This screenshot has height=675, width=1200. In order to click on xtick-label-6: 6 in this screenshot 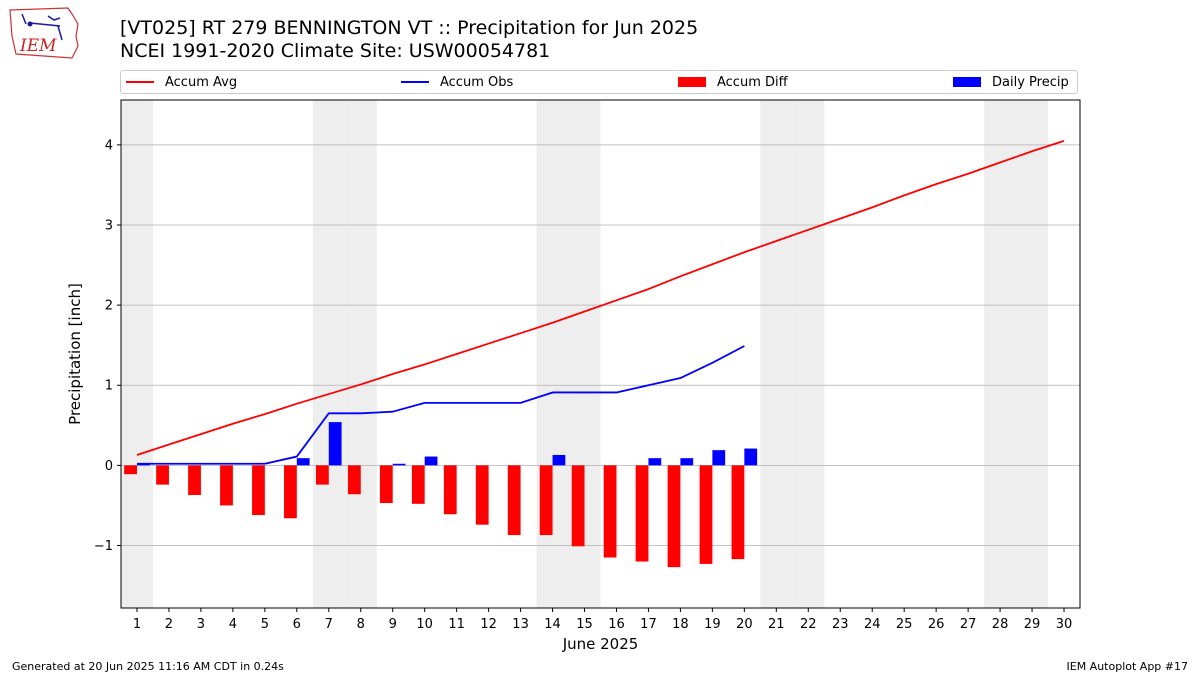, I will do `click(297, 624)`.